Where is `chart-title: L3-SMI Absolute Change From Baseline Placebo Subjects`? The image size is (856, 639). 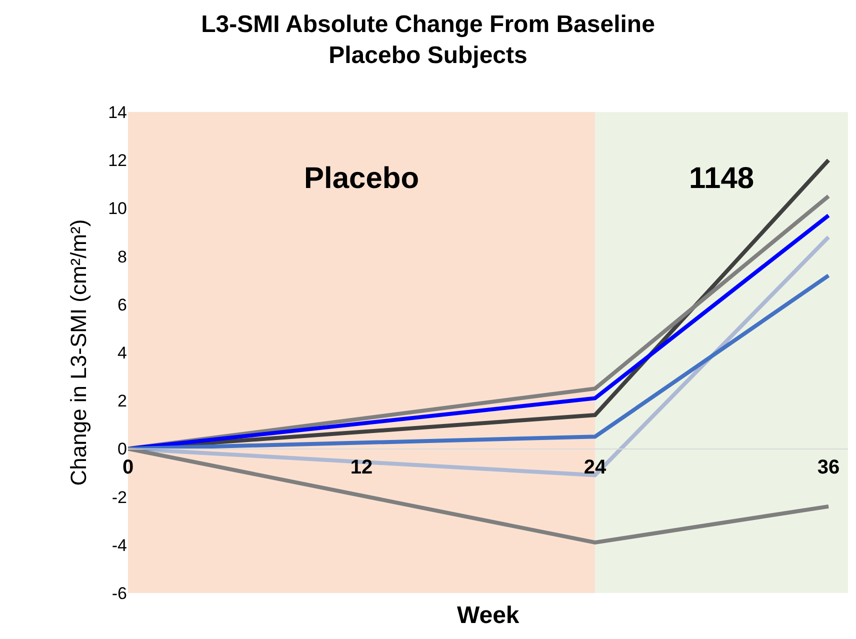
chart-title: L3-SMI Absolute Change From Baseline Placebo Subjects is located at coordinates (428, 40).